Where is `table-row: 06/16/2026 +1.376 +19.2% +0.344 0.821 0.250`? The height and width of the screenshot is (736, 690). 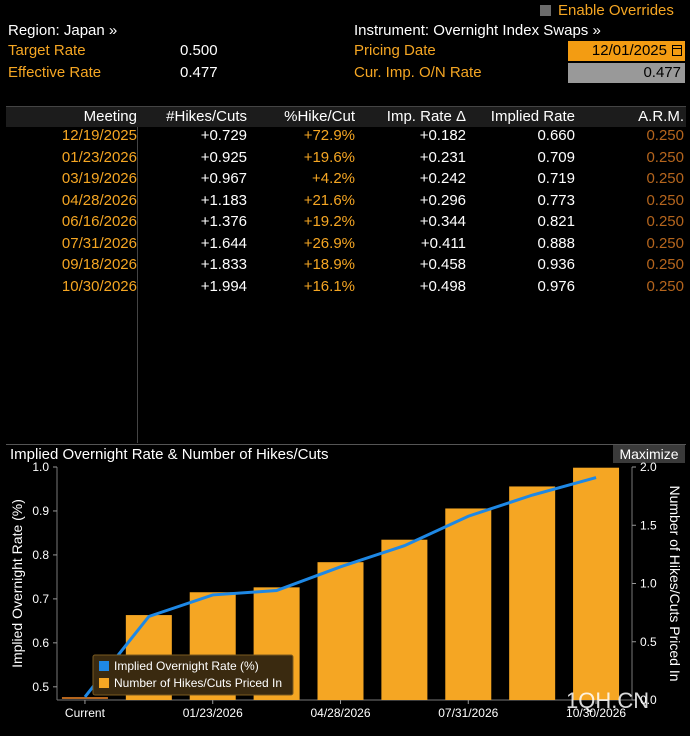
table-row: 06/16/2026 +1.376 +19.2% +0.344 0.821 0.250 is located at coordinates (346, 223).